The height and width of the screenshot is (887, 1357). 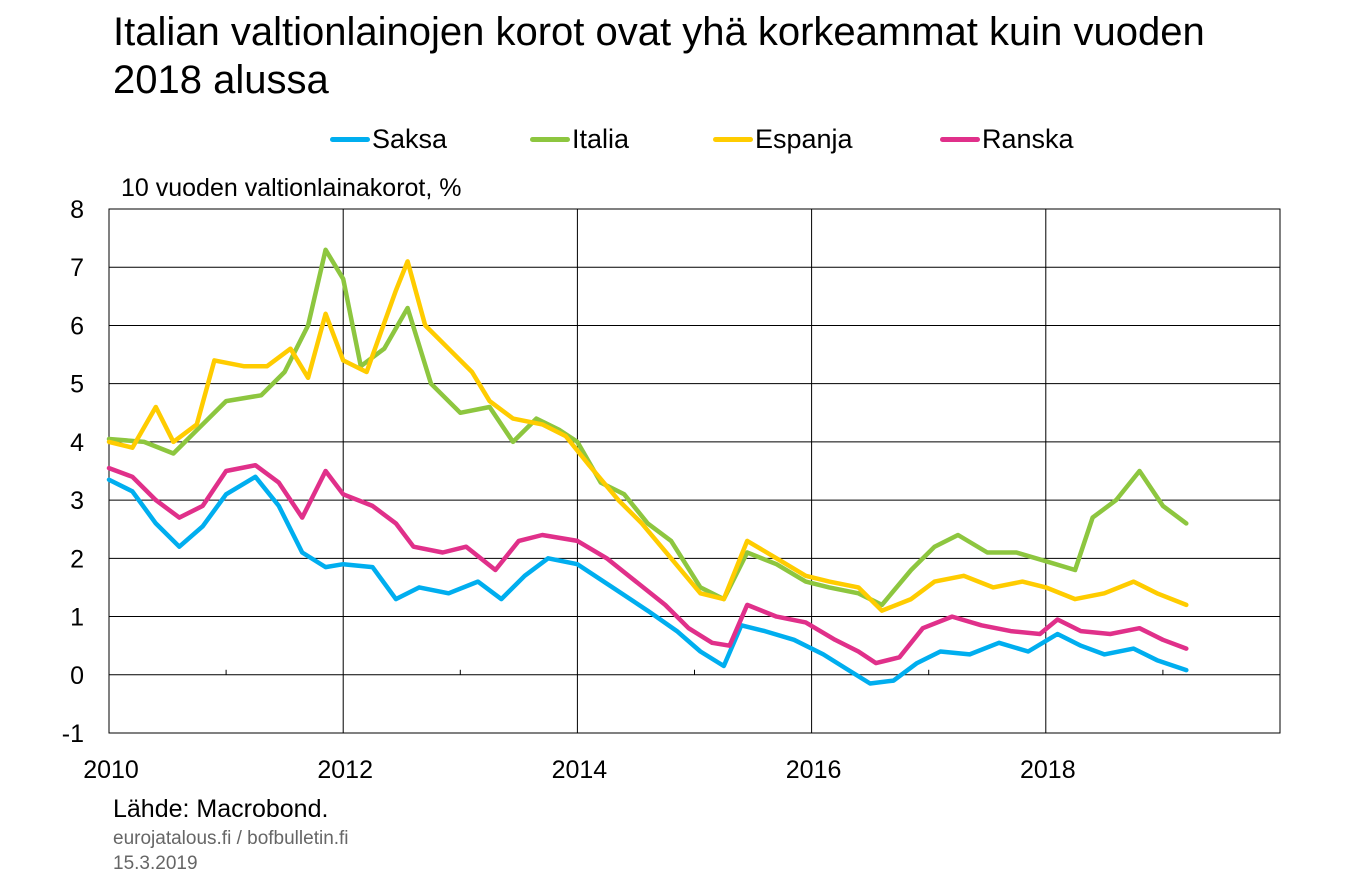 I want to click on y-tick-label: 4, so click(x=77, y=443).